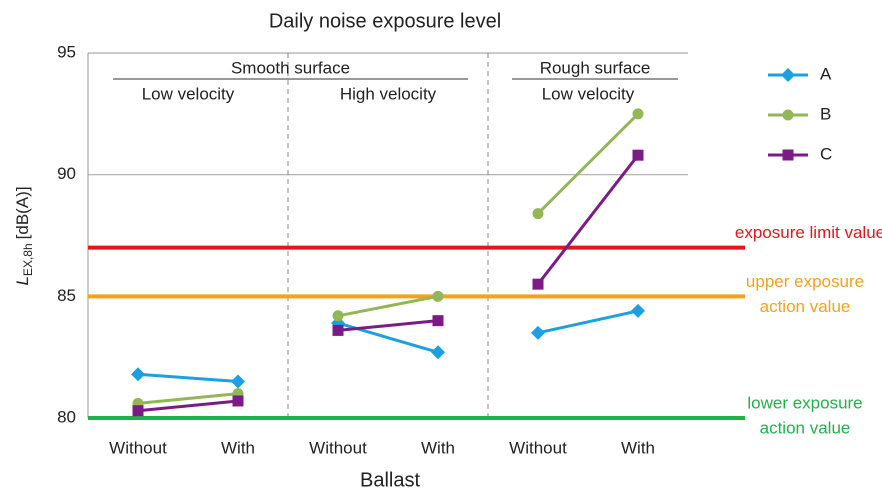  What do you see at coordinates (22, 280) in the screenshot?
I see `y-label-main: L` at bounding box center [22, 280].